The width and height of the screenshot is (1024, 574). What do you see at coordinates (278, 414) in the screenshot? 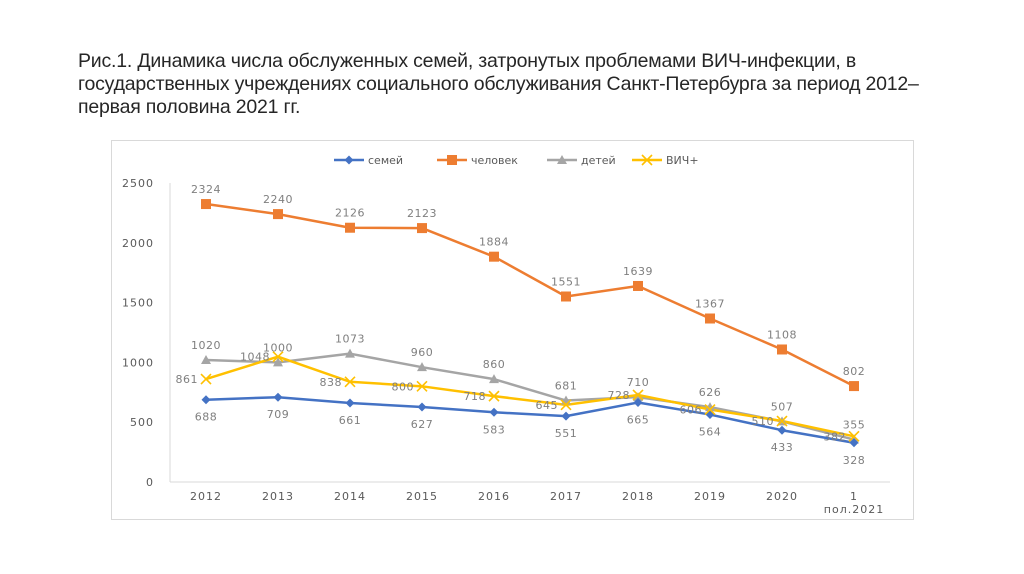
I see `data-label: 709` at bounding box center [278, 414].